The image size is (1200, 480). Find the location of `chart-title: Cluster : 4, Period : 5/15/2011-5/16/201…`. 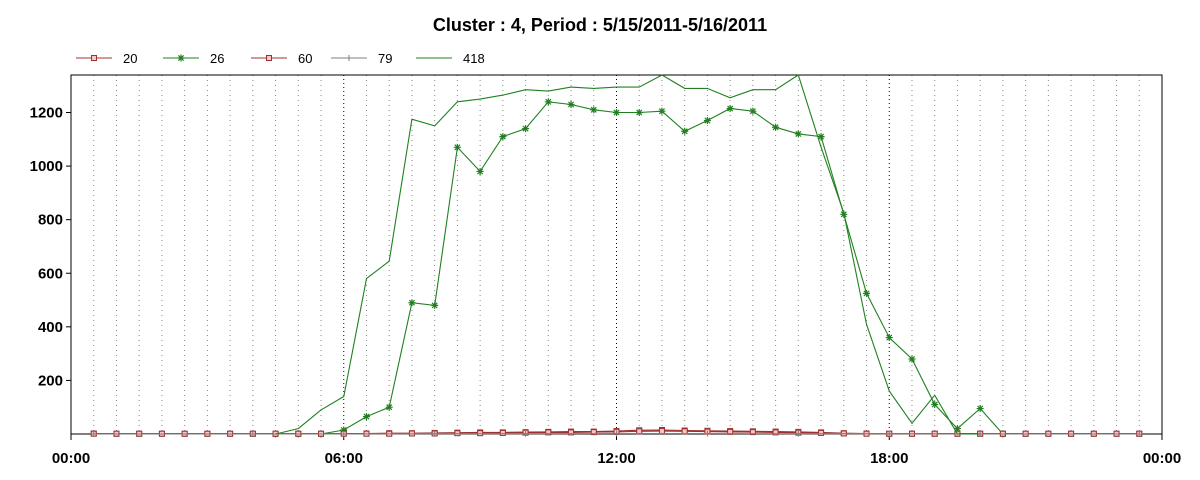

chart-title: Cluster : 4, Period : 5/15/2011-5/16/201… is located at coordinates (600, 25).